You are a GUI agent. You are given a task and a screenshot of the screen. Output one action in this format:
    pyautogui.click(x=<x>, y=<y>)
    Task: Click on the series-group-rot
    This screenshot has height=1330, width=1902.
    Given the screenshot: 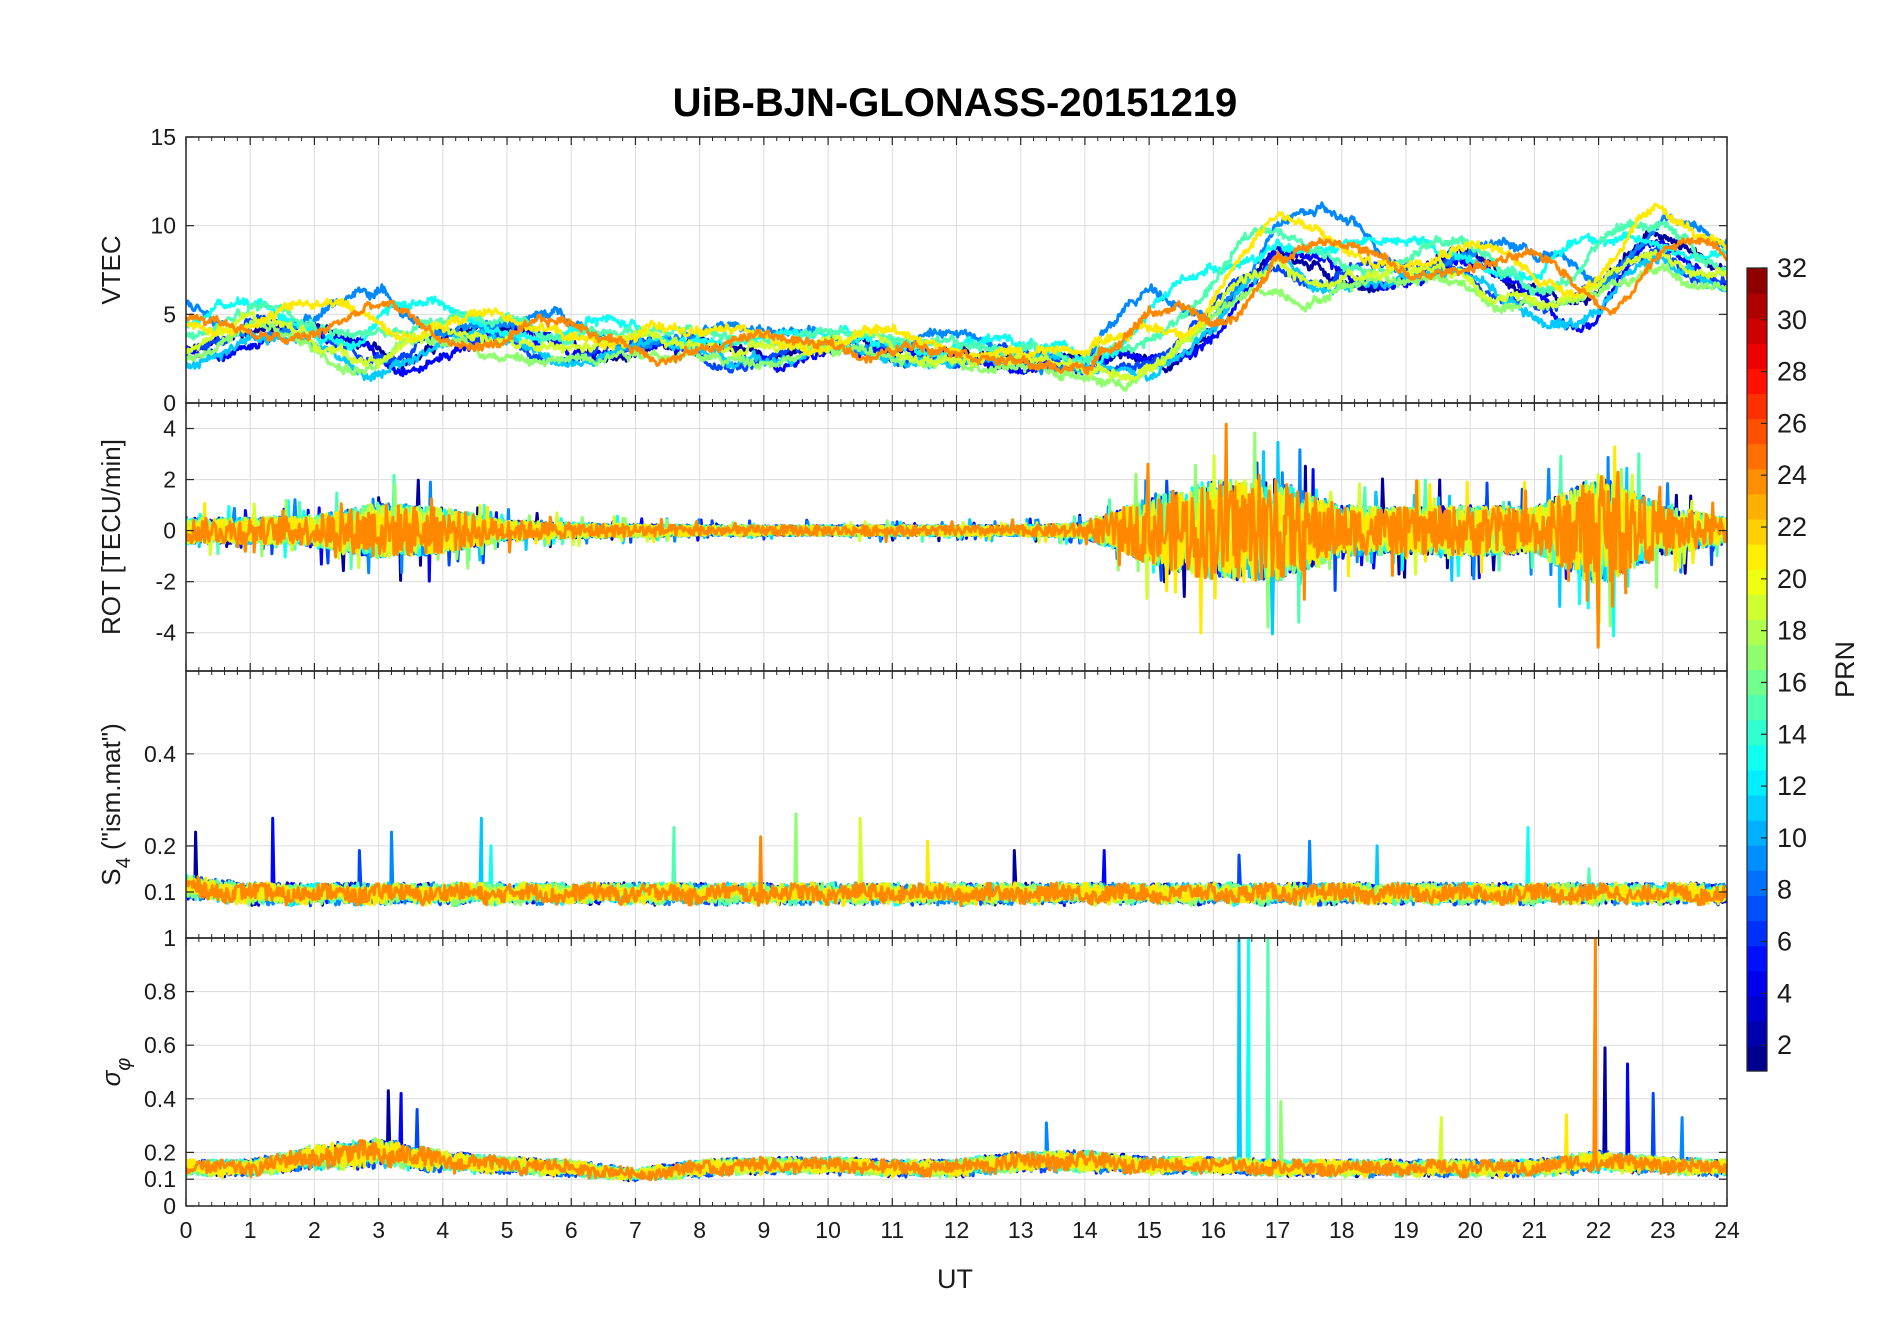 What is the action you would take?
    pyautogui.click(x=956, y=535)
    